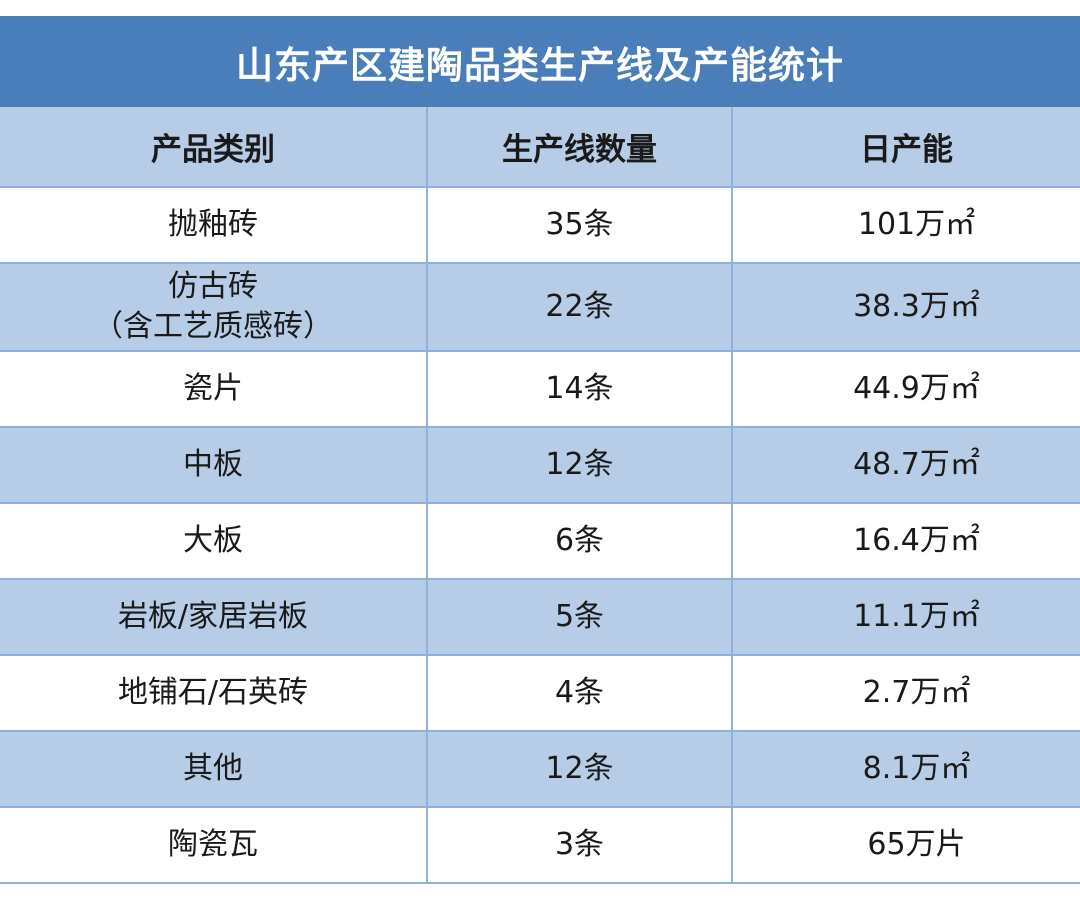  Describe the element at coordinates (214, 617) in the screenshot. I see `category-cell: 岩板/家居岩板` at that location.